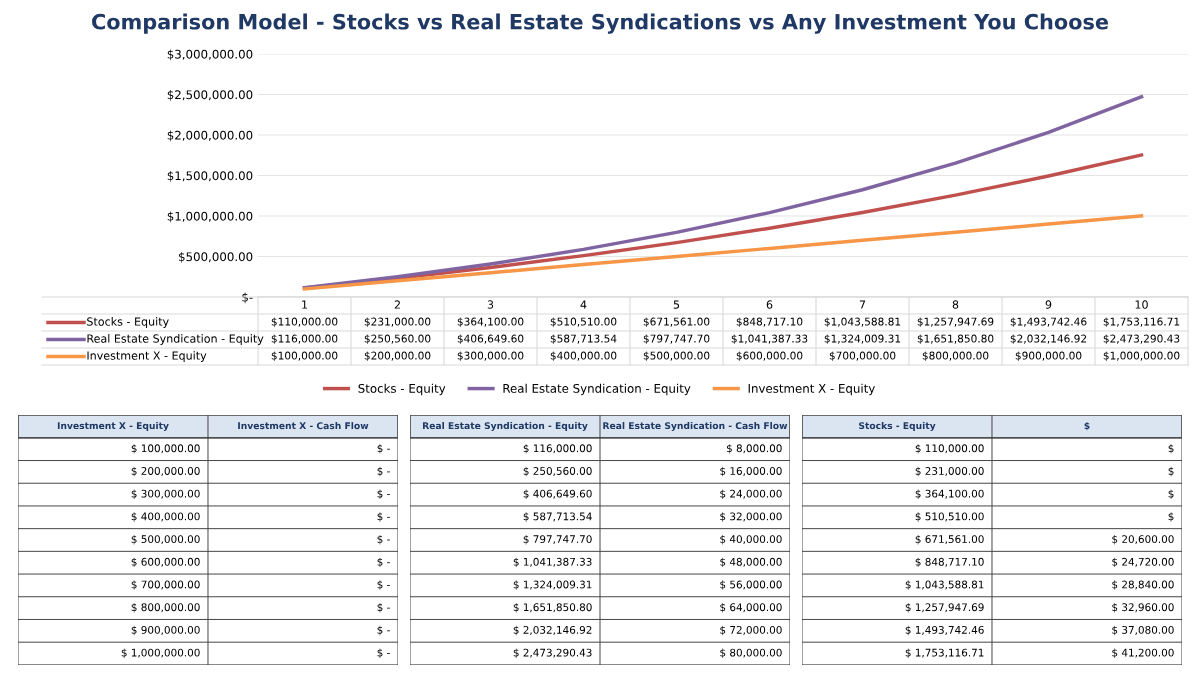 The width and height of the screenshot is (1200, 675). I want to click on data-label: $500,000.00, so click(676, 356).